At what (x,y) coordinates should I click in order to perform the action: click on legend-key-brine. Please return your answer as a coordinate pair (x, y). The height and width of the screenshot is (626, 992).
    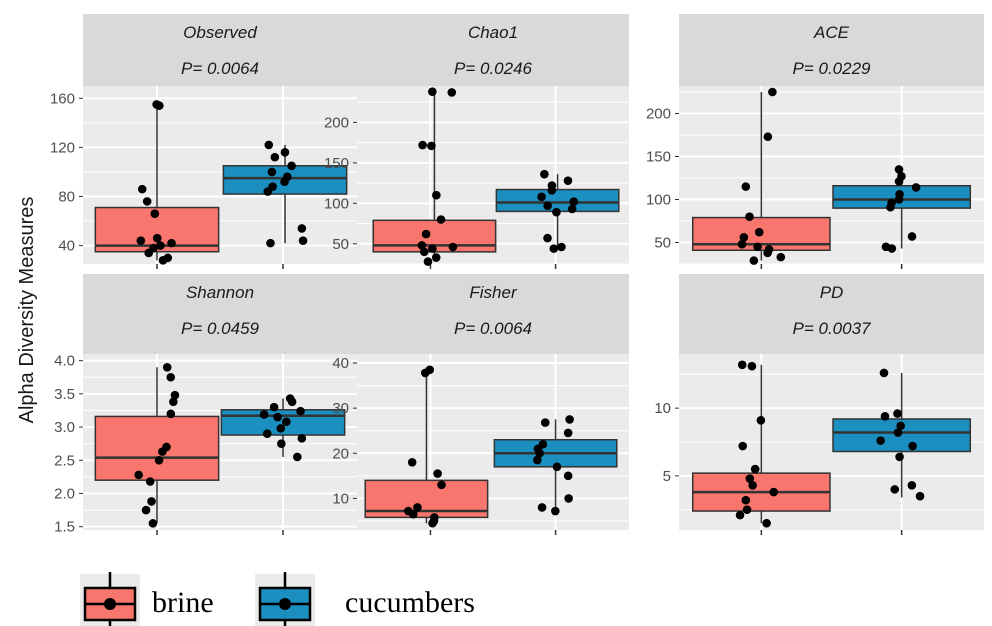
    Looking at the image, I should click on (110, 599).